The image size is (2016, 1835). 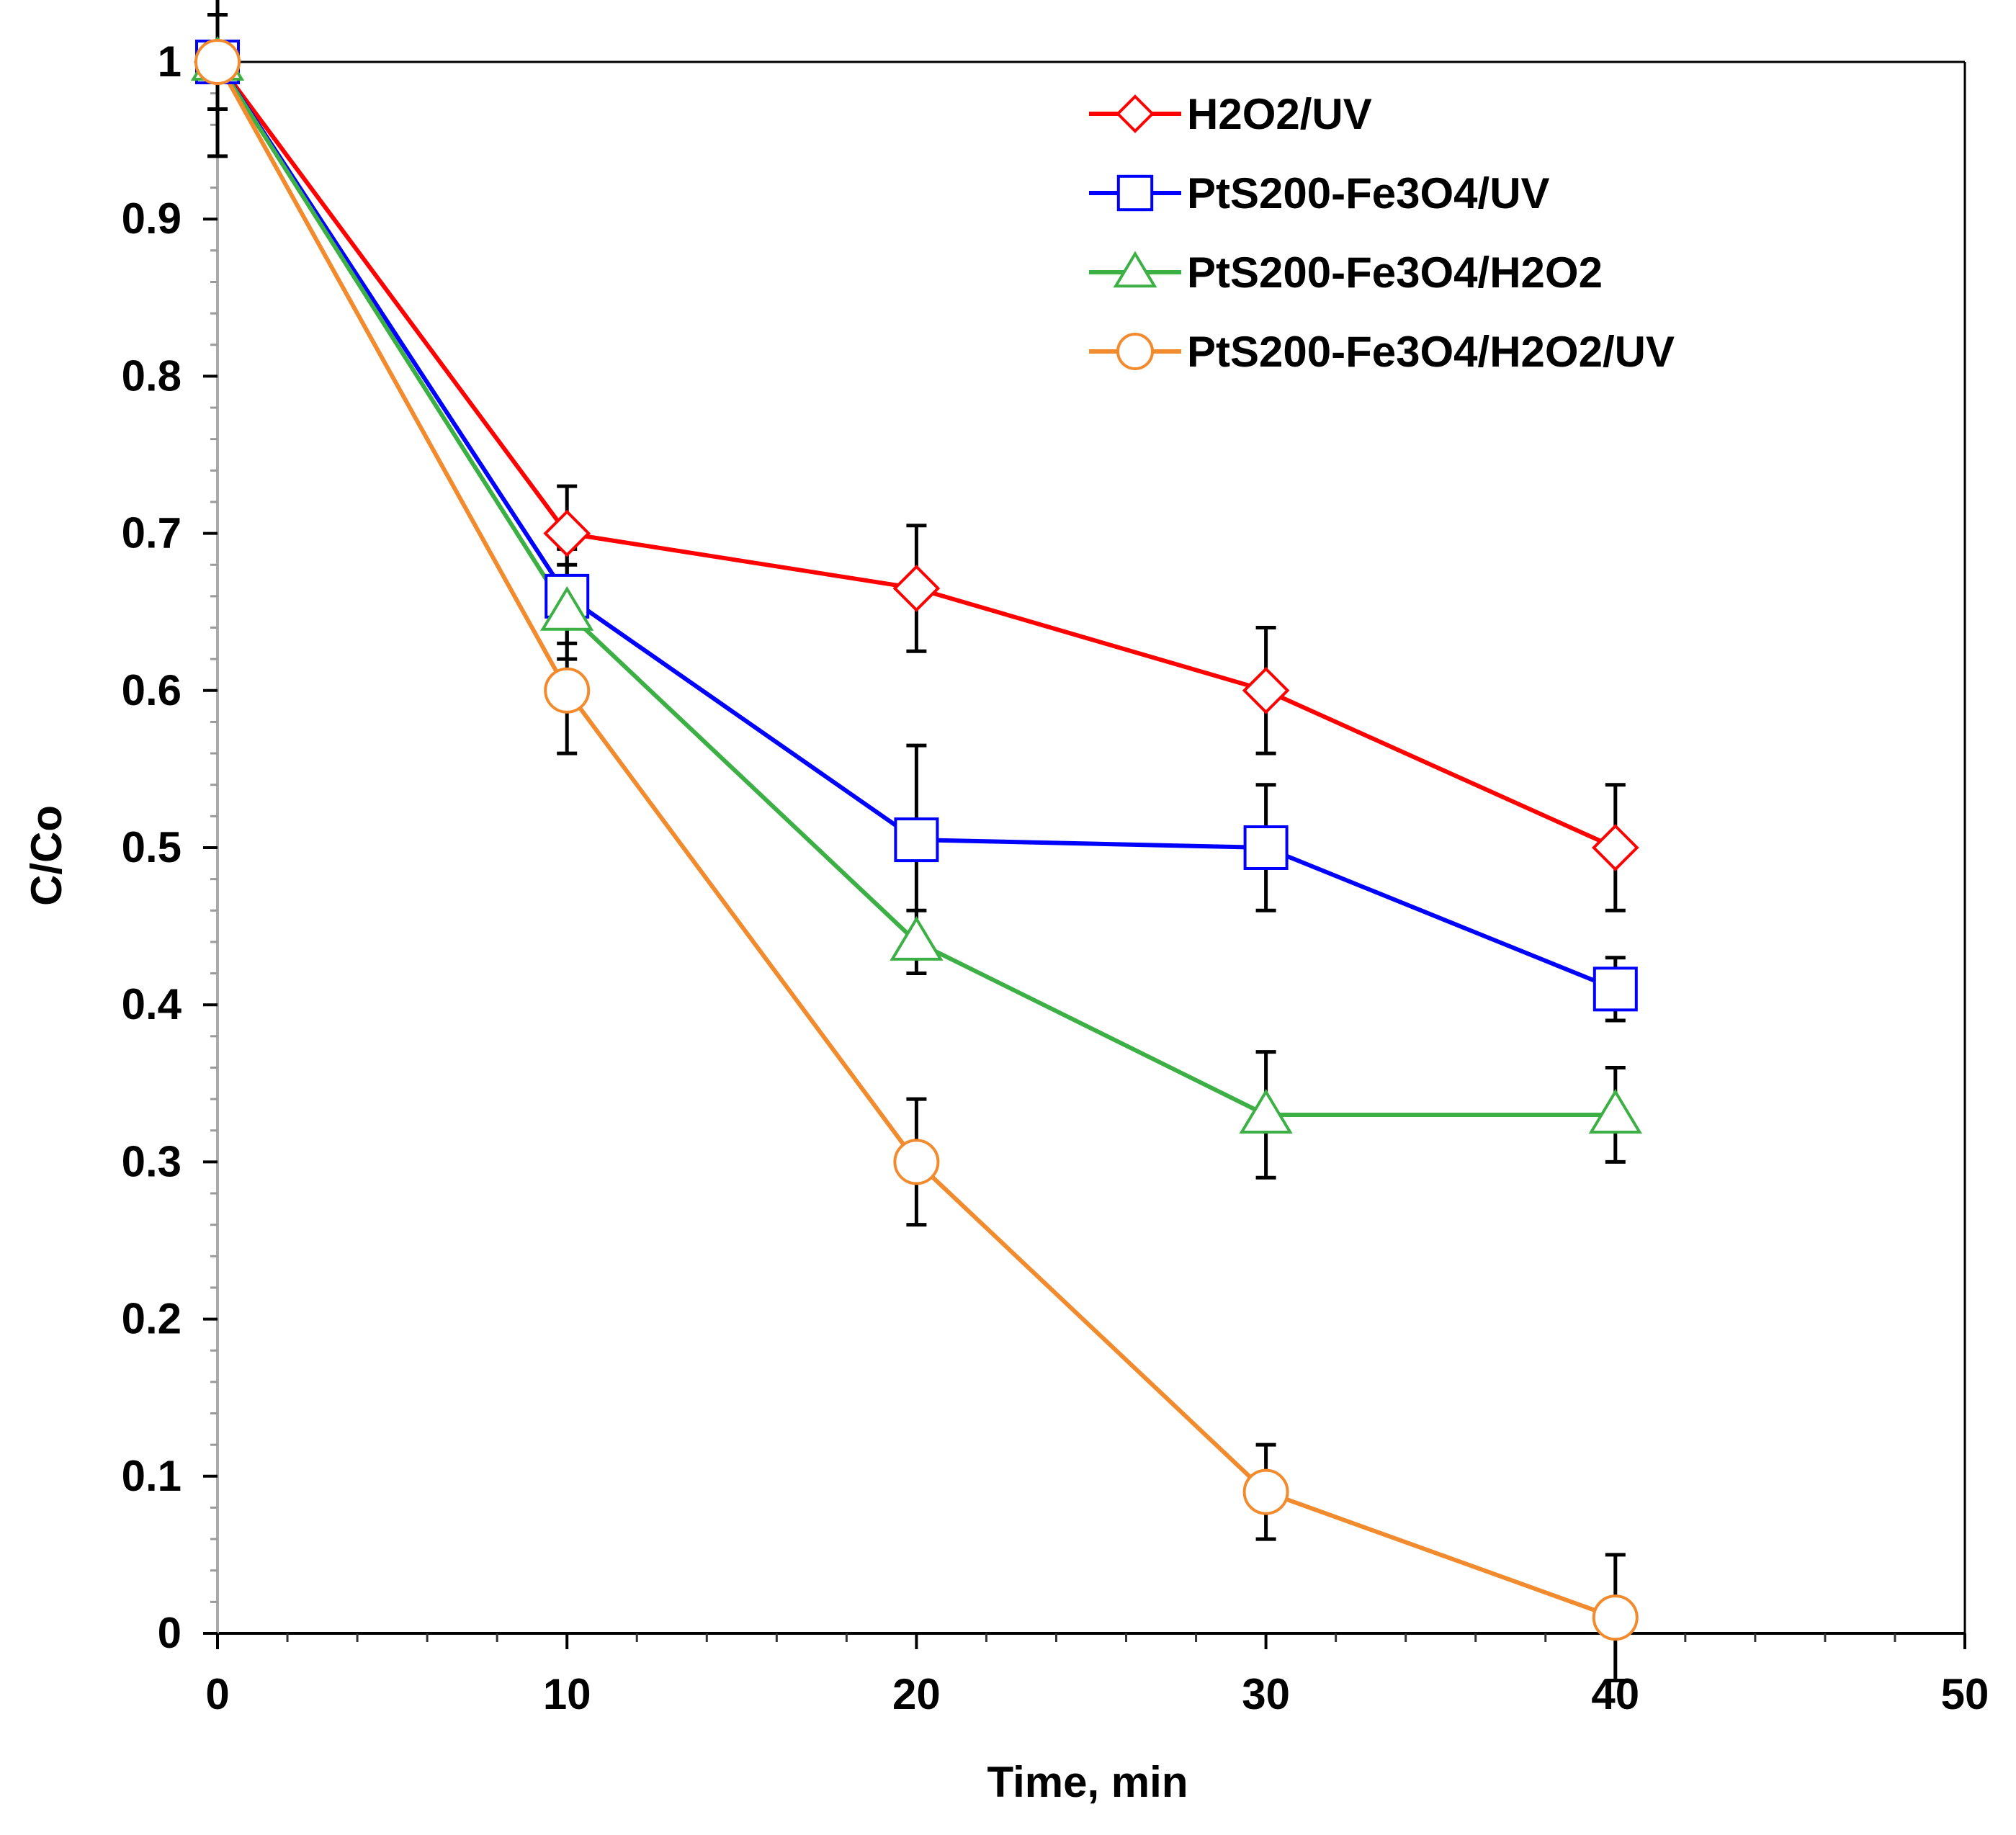 I want to click on x-tick-label: 10, so click(x=567, y=1694).